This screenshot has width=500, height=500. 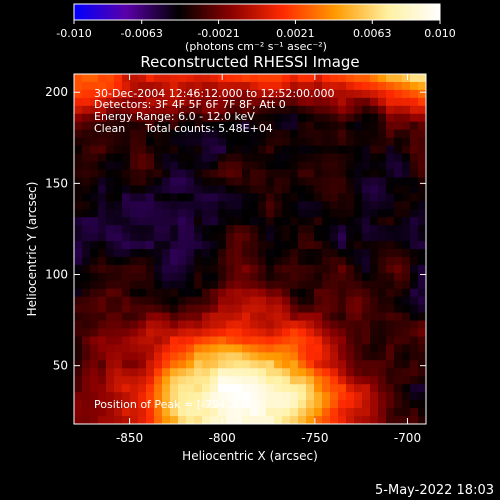 What do you see at coordinates (174, 116) in the screenshot?
I see `annotation-energy-range: Energy Range: 6.0 - 12.0 keV` at bounding box center [174, 116].